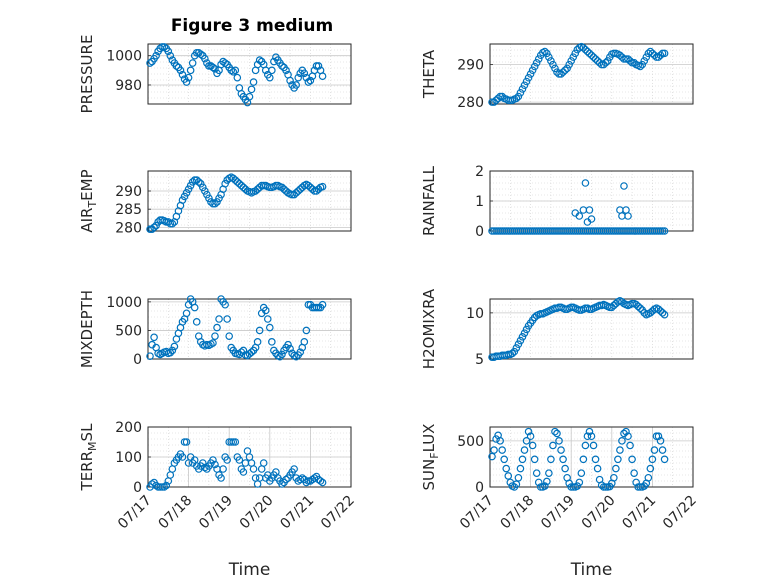 The image size is (778, 583). What do you see at coordinates (87, 329) in the screenshot?
I see `y-axis-label: MIXDEPTH` at bounding box center [87, 329].